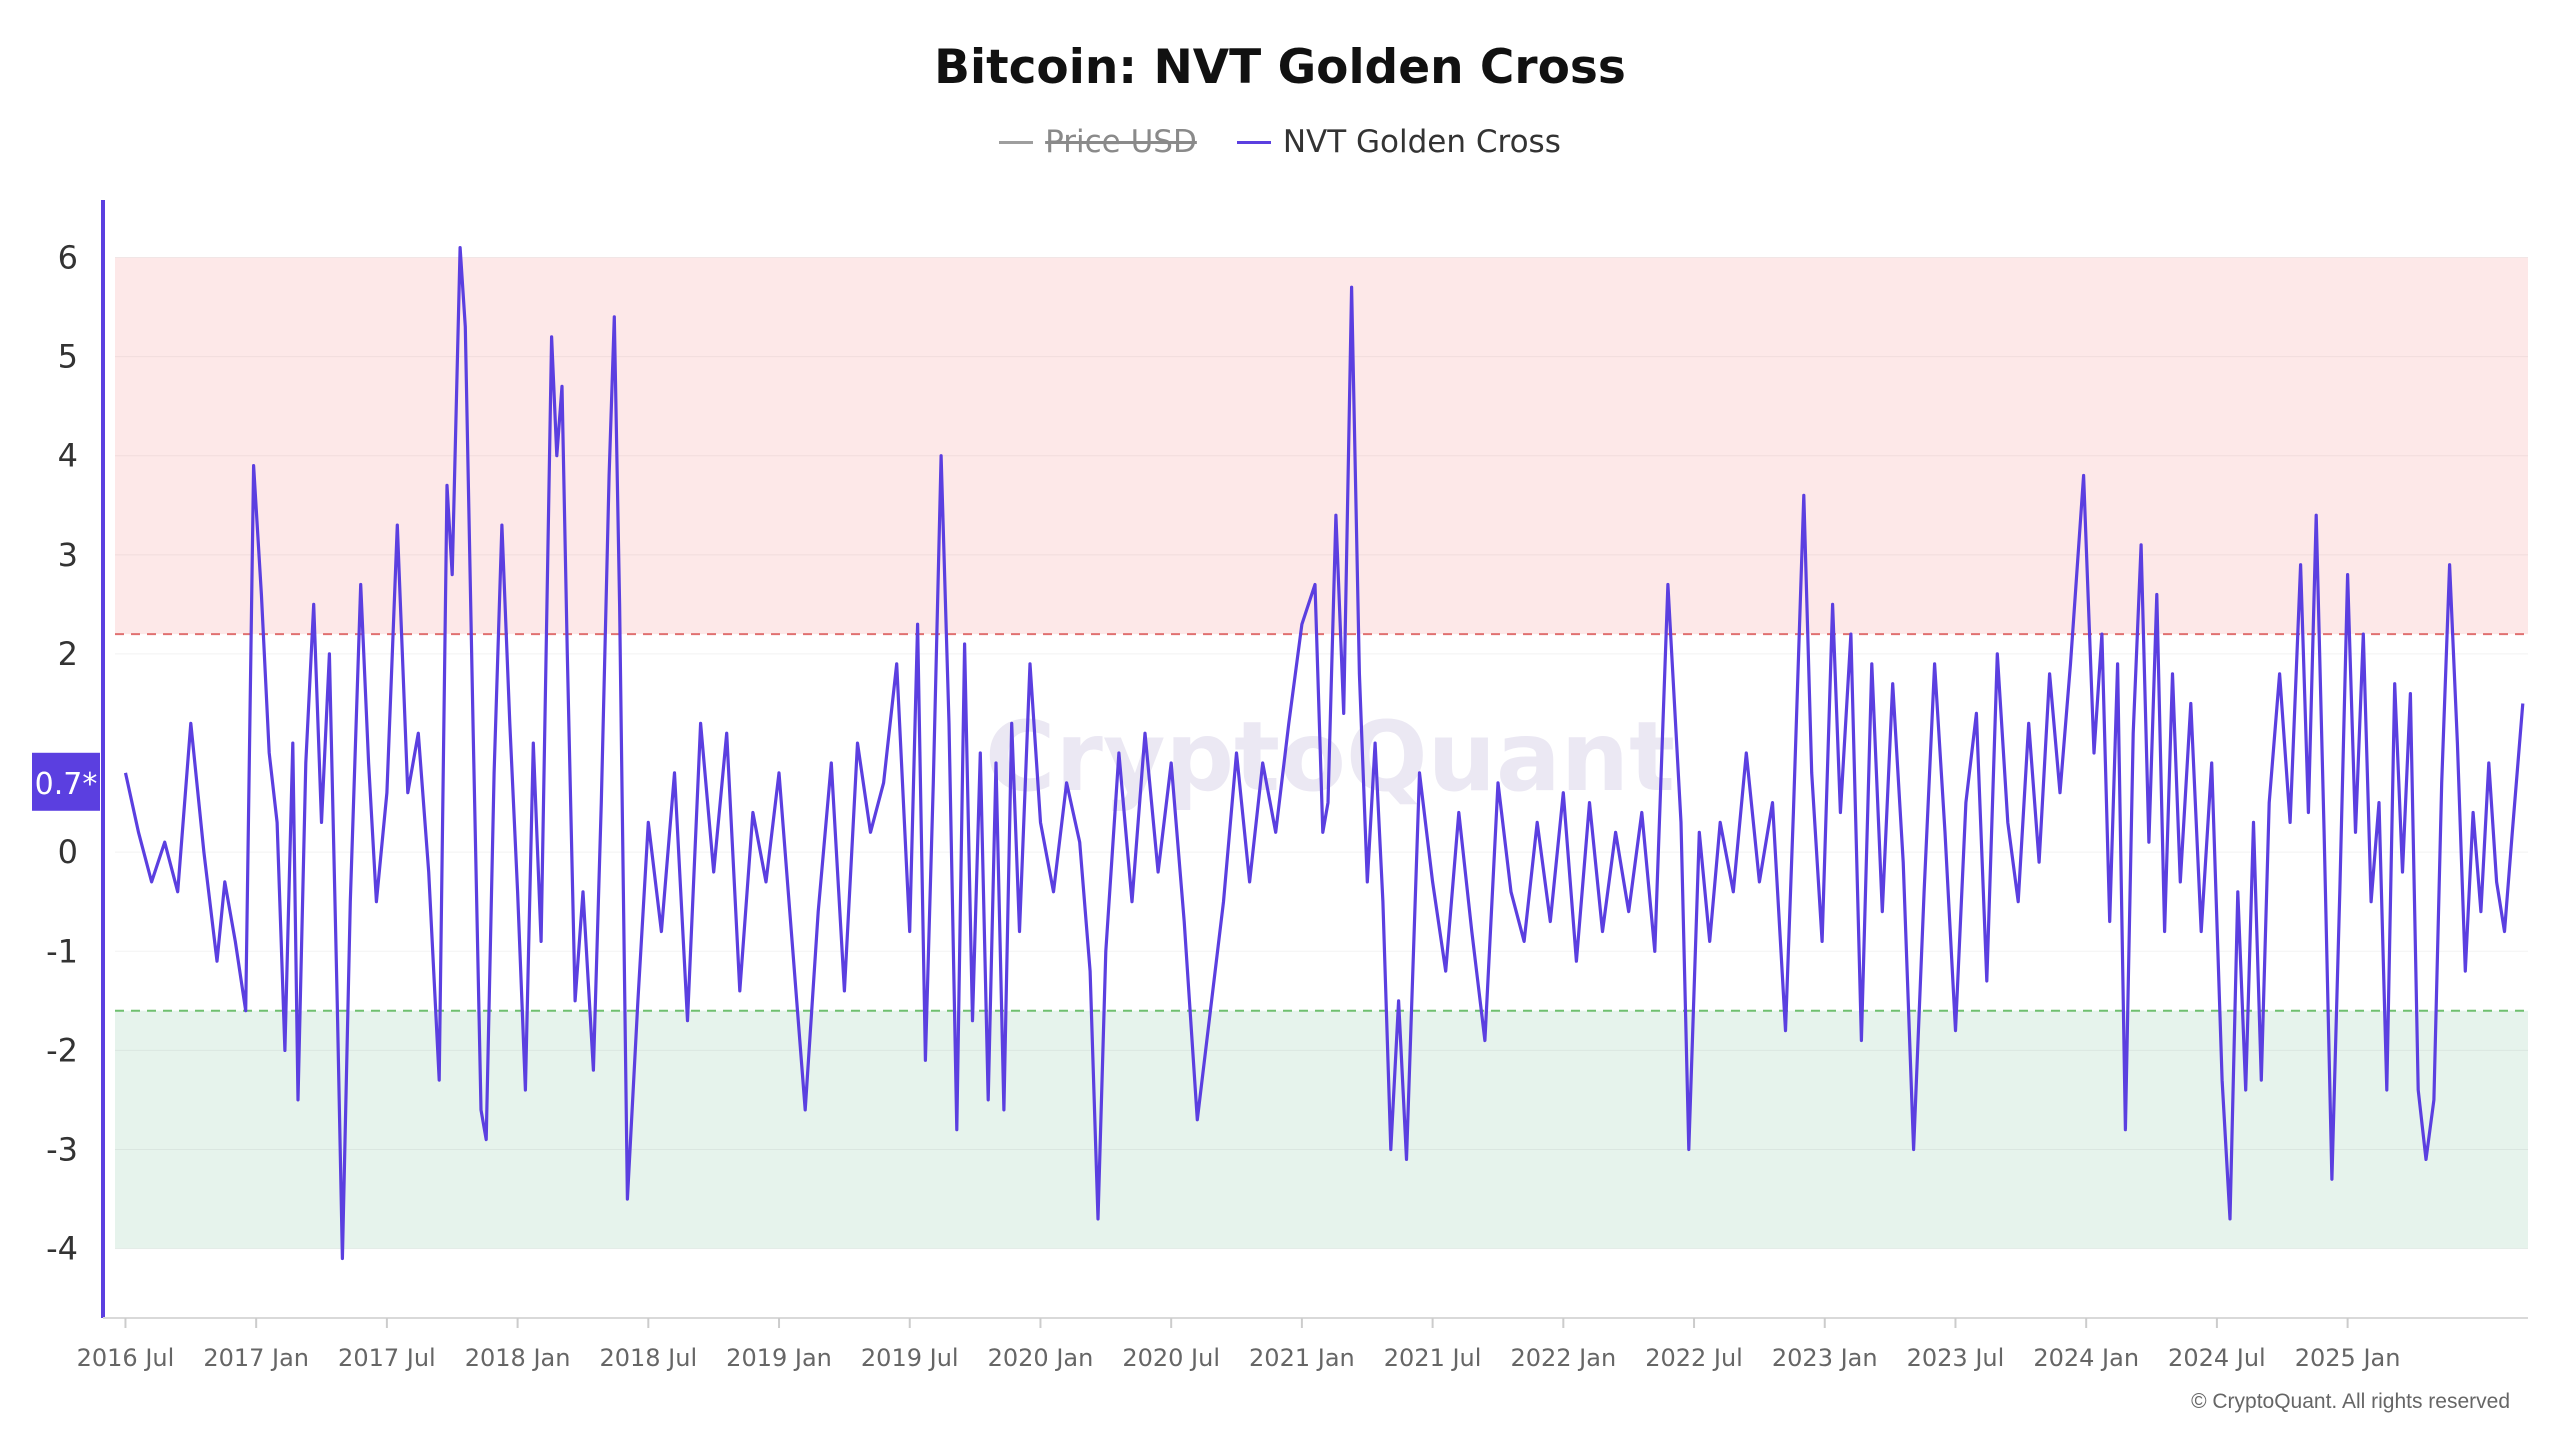 This screenshot has height=1440, width=2560. I want to click on legend-item-nvt-golden-cross: NVT Golden Cross, so click(1398, 142).